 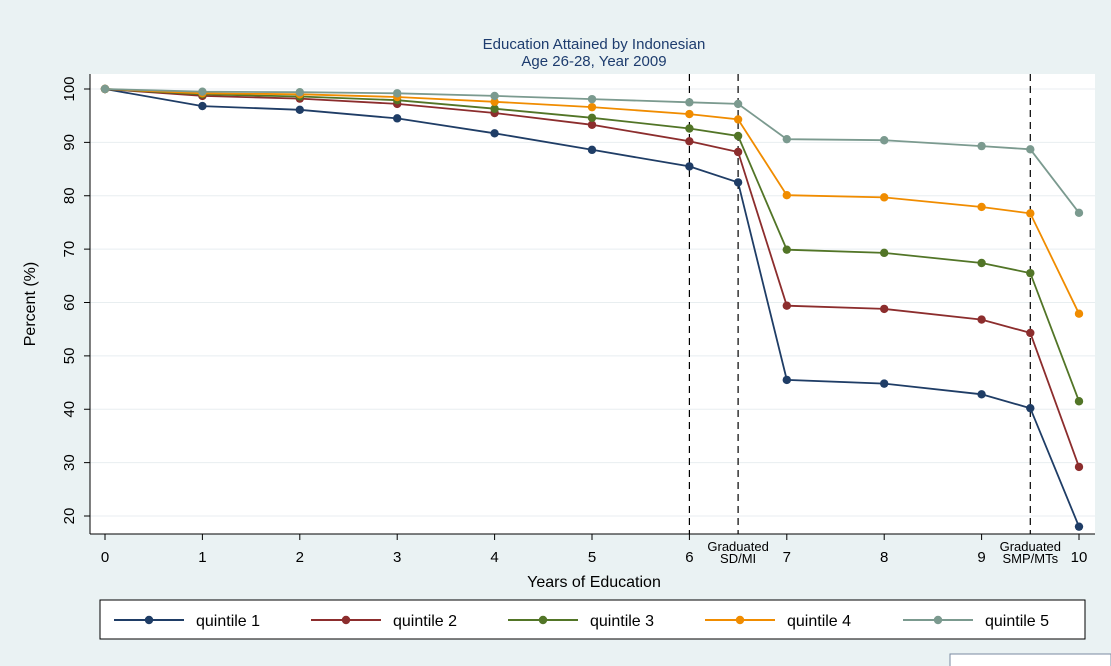 I want to click on y-tick-label: 80, so click(x=69, y=195).